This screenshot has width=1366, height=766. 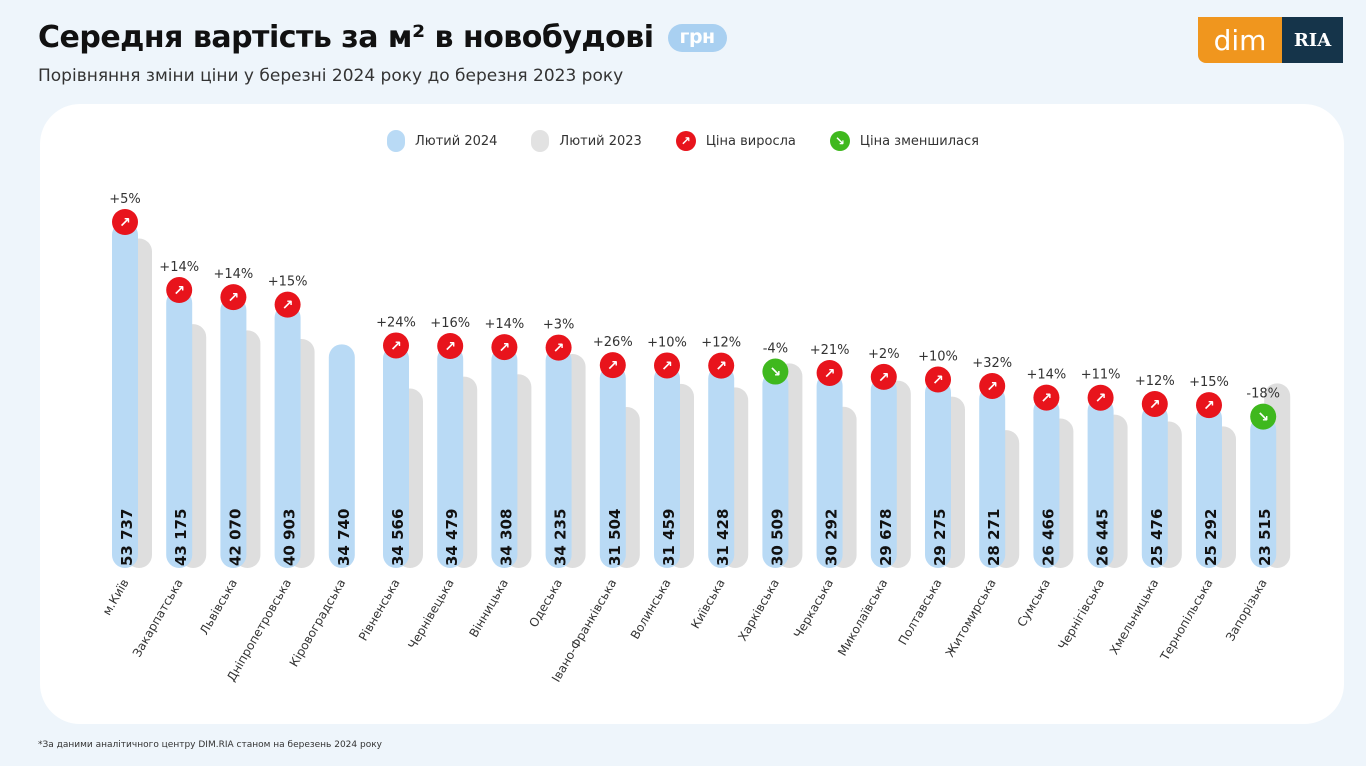 I want to click on legend-item-up: ↗ Ціна виросла, so click(x=735, y=141).